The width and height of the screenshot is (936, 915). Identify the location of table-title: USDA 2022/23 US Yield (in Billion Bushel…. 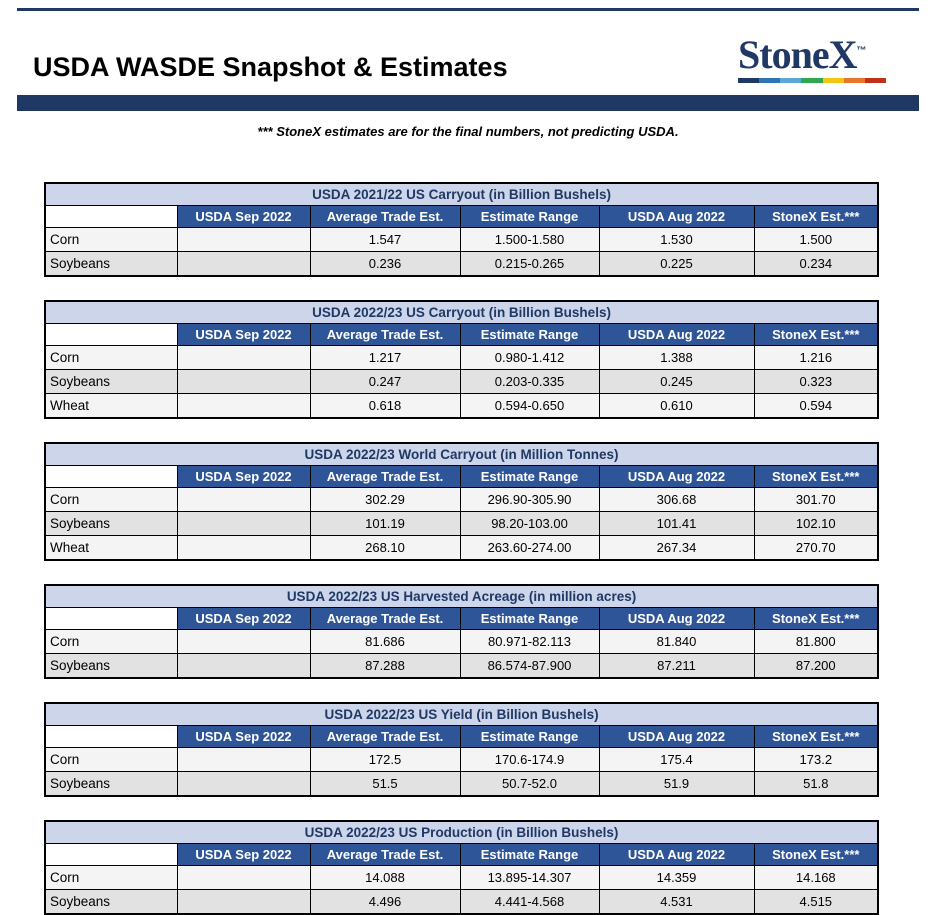
(461, 714).